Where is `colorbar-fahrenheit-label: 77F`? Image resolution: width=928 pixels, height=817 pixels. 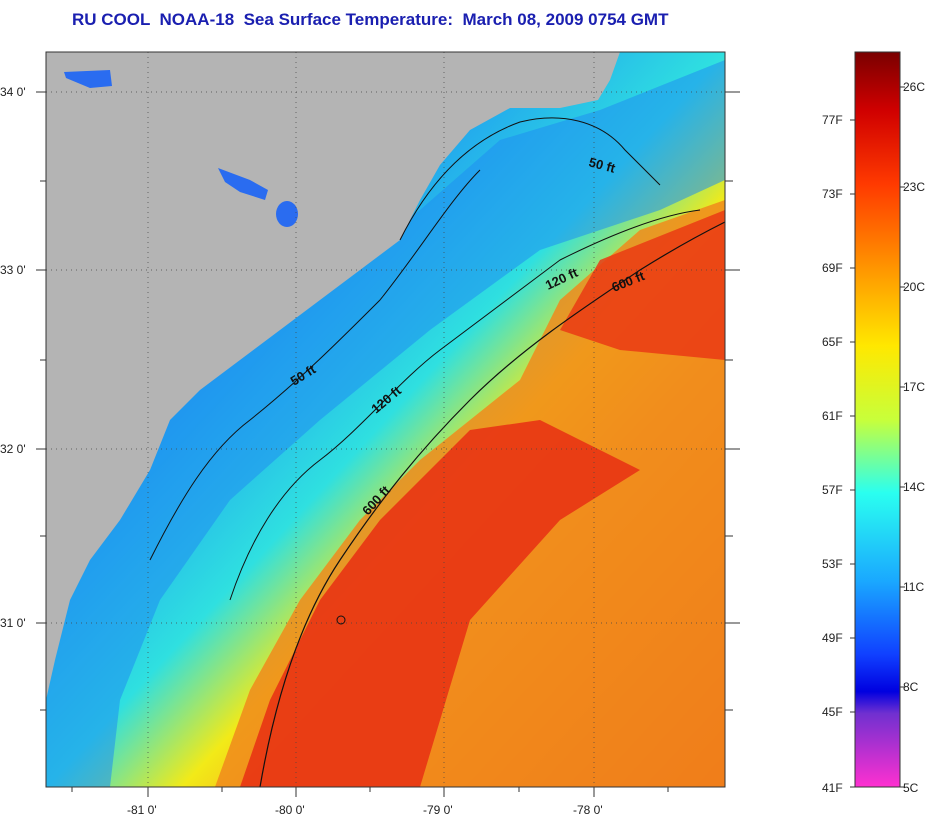 colorbar-fahrenheit-label: 77F is located at coordinates (832, 120).